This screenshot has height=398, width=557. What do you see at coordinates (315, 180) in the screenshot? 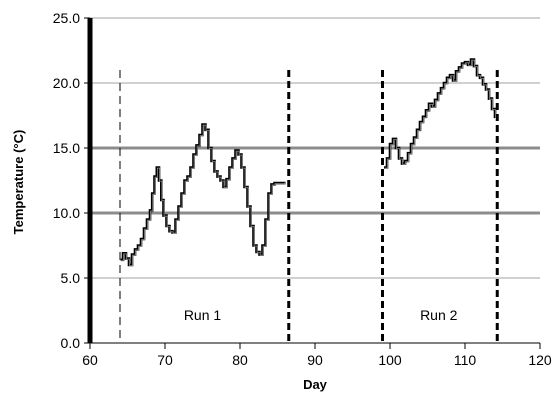
I see `threshold-layer` at bounding box center [315, 180].